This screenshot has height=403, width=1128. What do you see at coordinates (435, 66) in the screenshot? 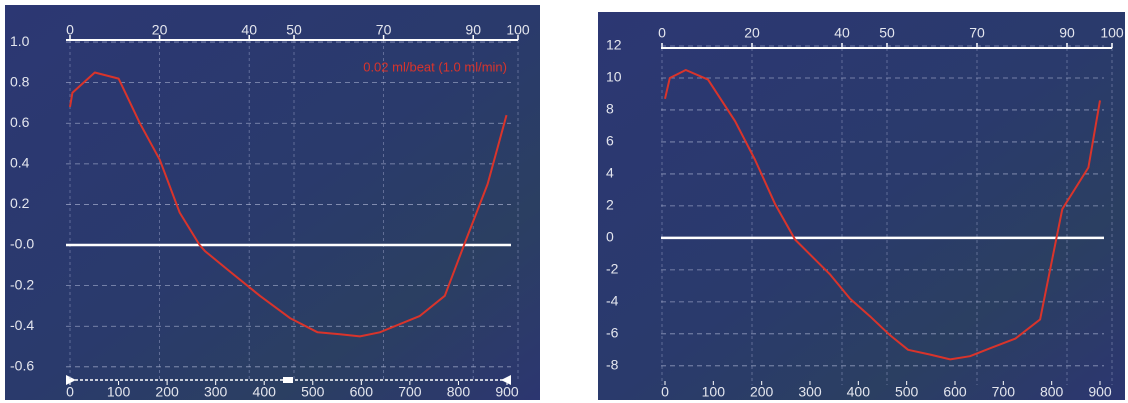
I see `annotation: 0.02 ml/beat (1.0 ml/min)` at bounding box center [435, 66].